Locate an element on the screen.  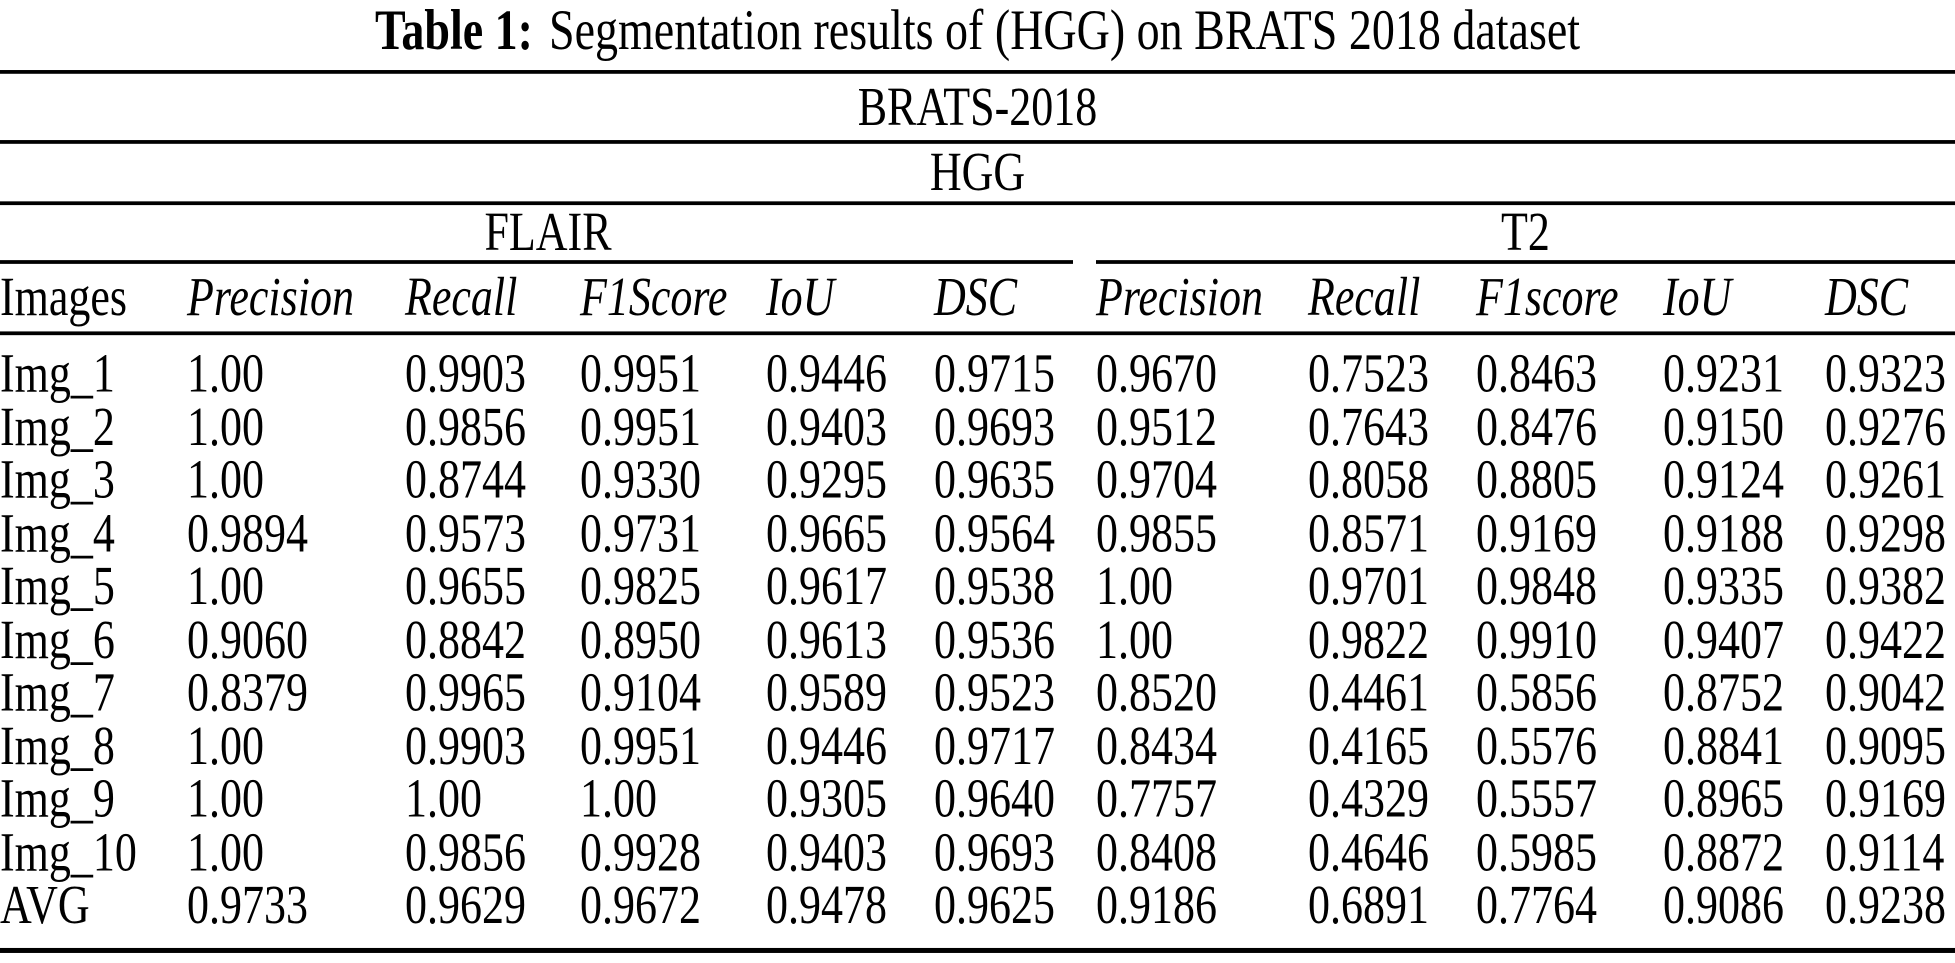
t2-value-cell: 0.9231 is located at coordinates (1723, 373).